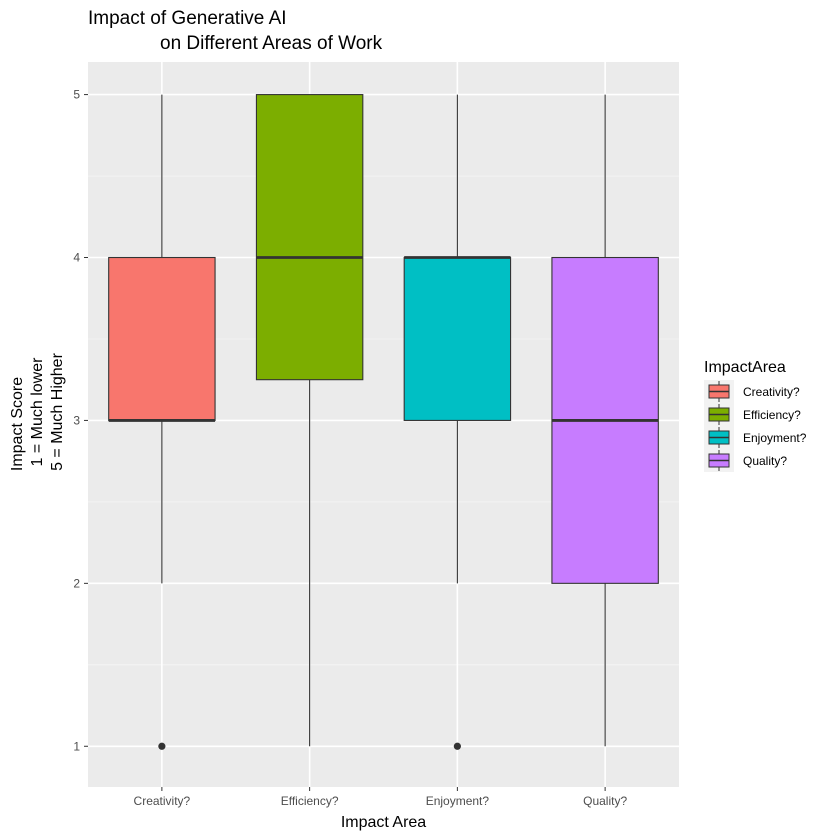 The height and width of the screenshot is (840, 840). I want to click on legend-label: Efficiency?, so click(772, 415).